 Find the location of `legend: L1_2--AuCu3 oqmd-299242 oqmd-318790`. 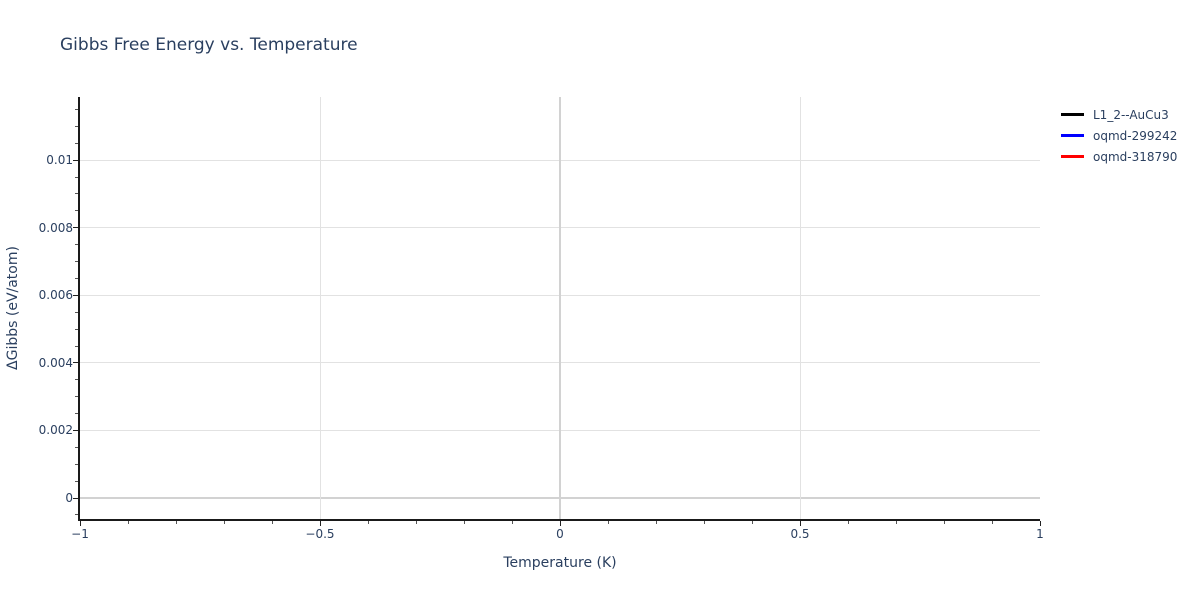

legend: L1_2--AuCu3 oqmd-299242 oqmd-318790 is located at coordinates (1119, 135).